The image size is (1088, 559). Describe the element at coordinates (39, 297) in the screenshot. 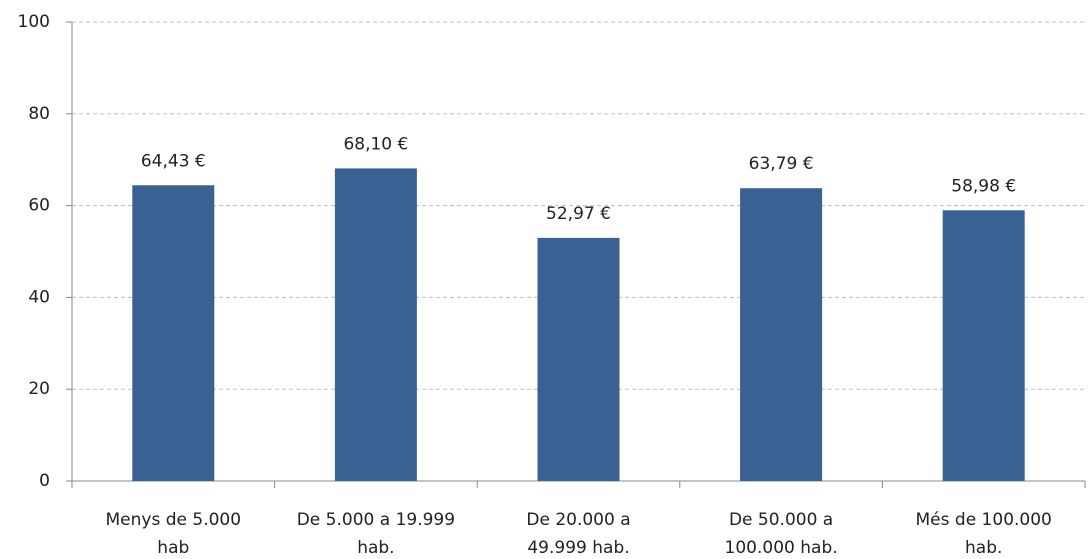

I see `y-tick-label: 40` at that location.